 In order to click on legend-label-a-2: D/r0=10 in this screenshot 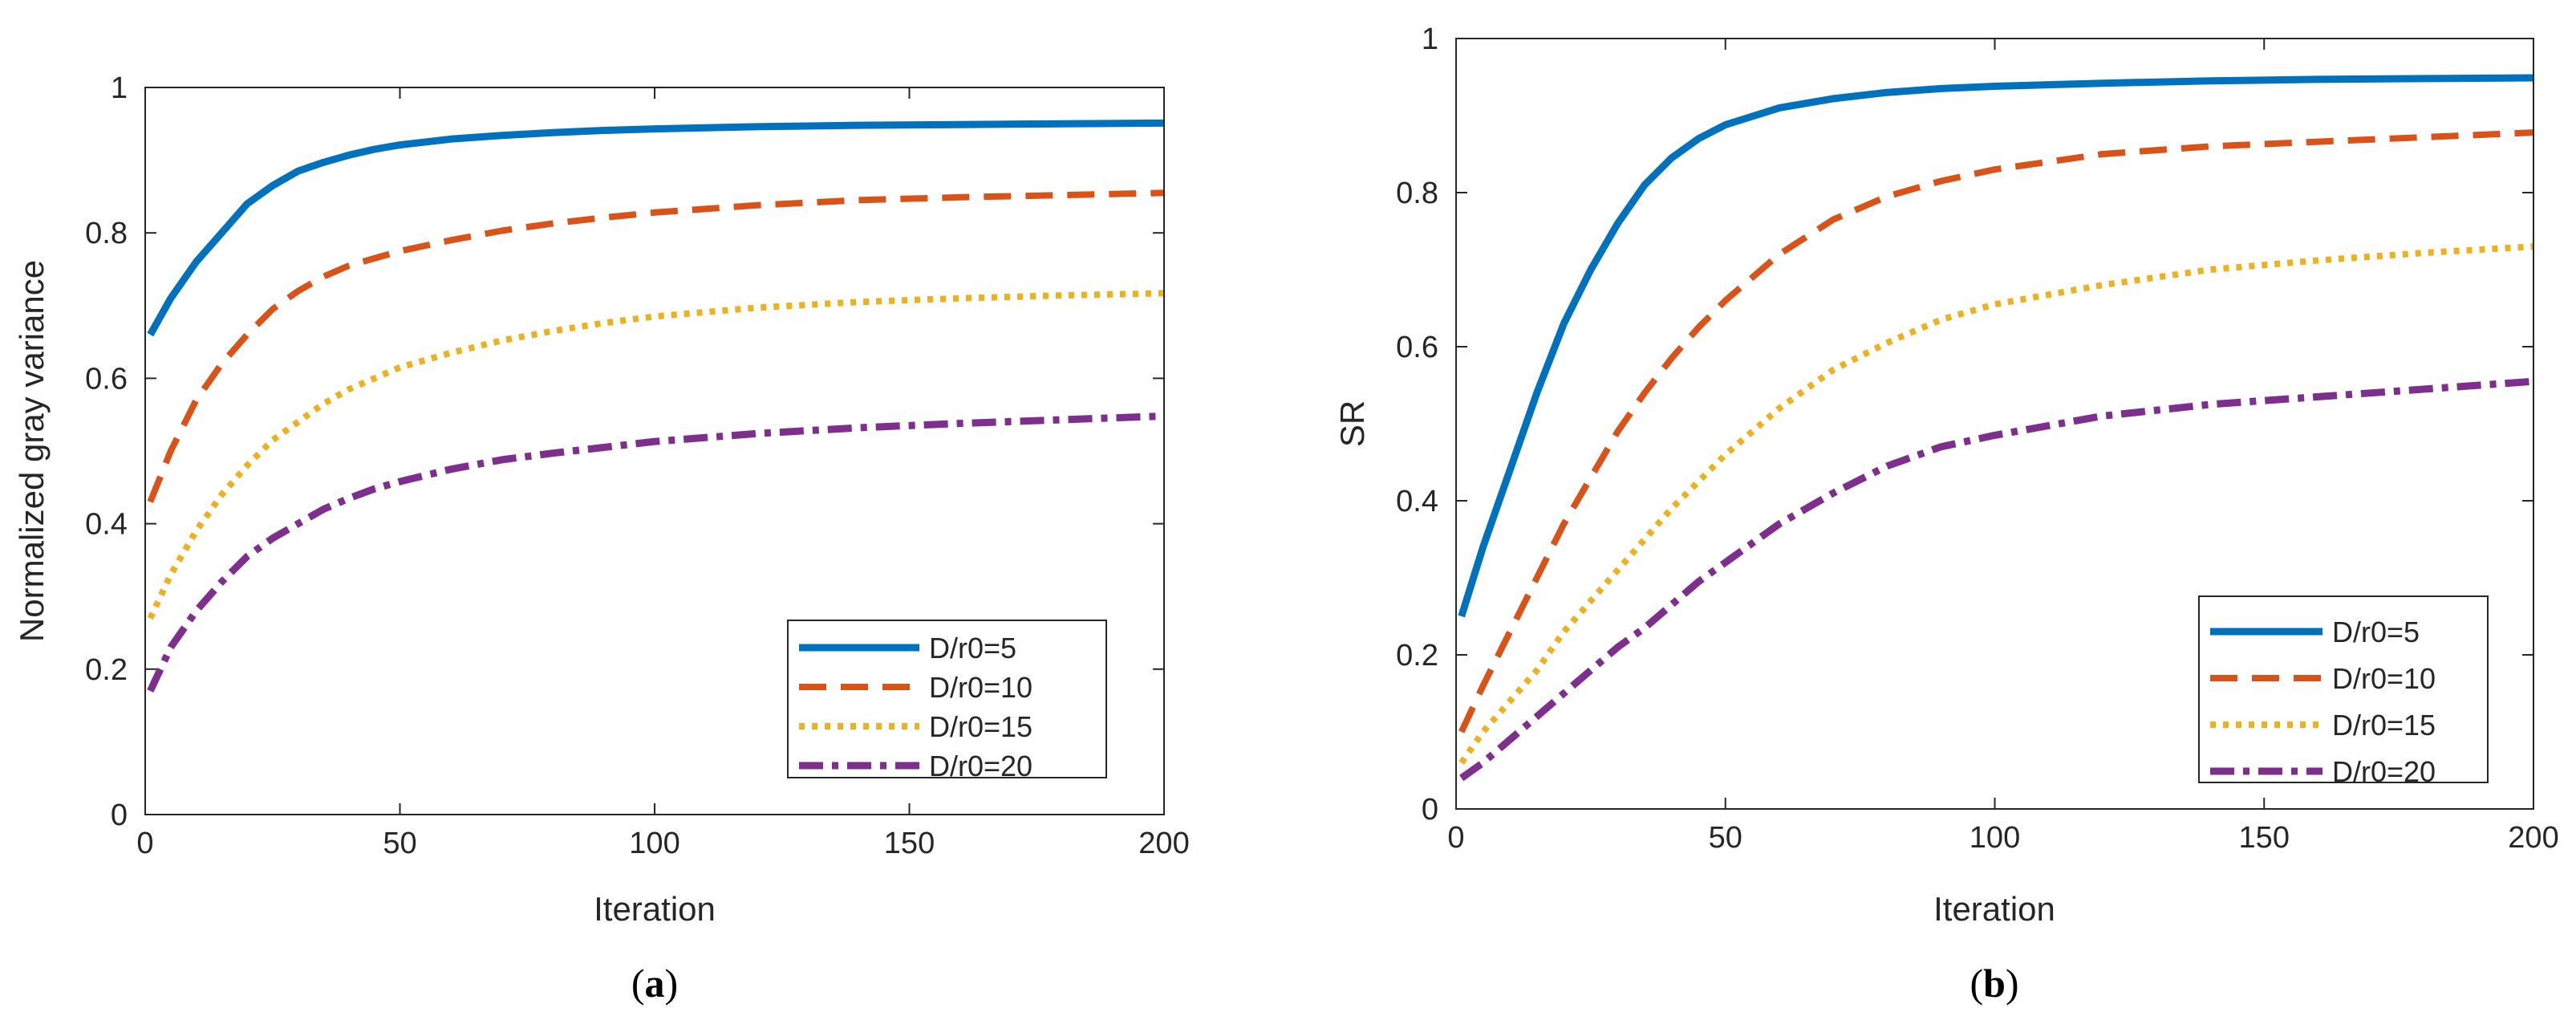, I will do `click(980, 687)`.